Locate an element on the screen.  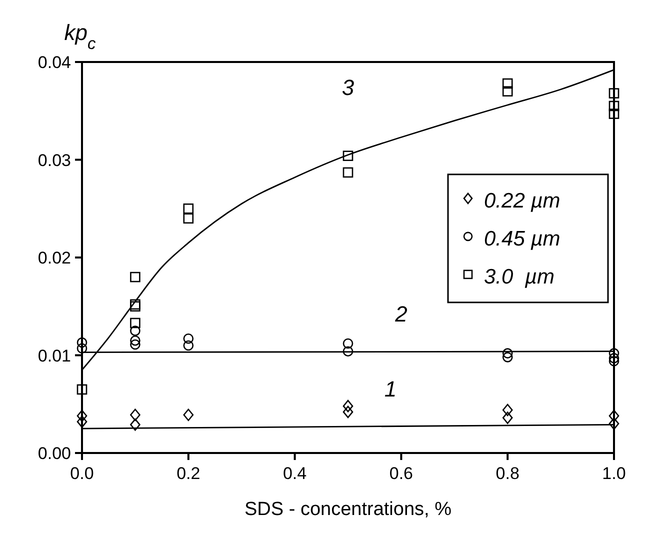
annotation: 1 is located at coordinates (390, 389).